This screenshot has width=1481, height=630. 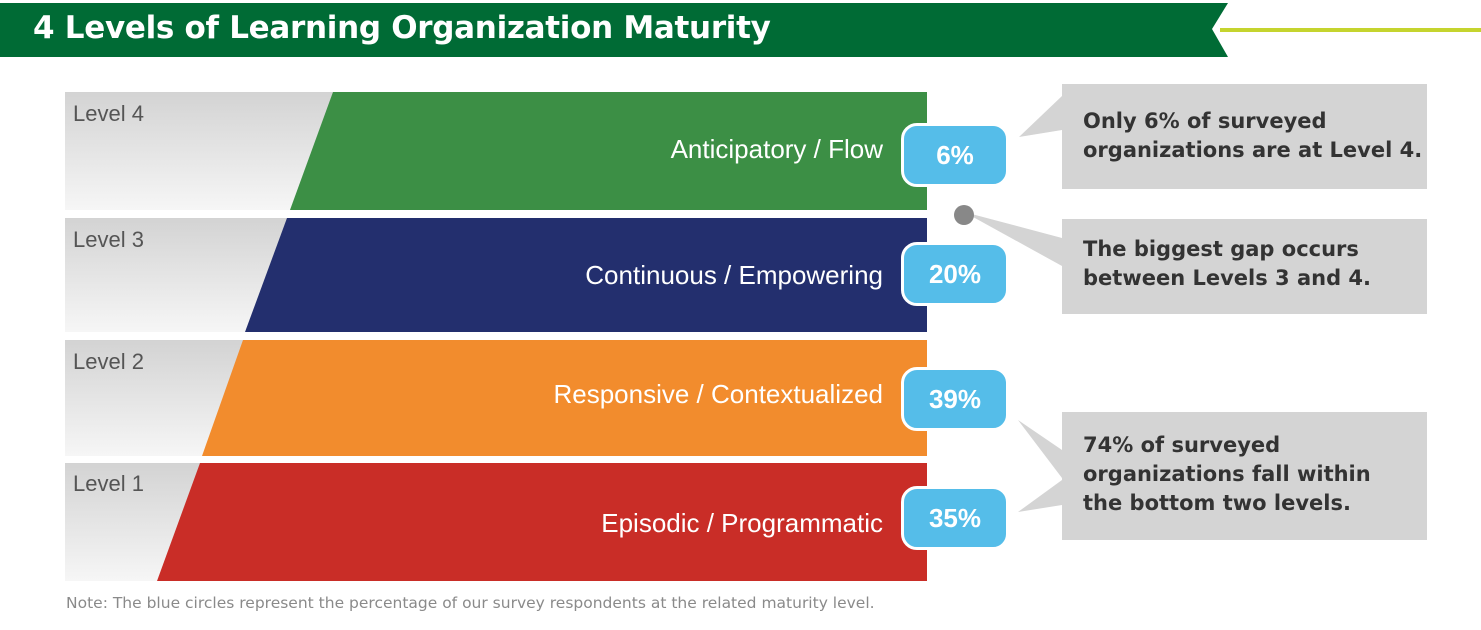 What do you see at coordinates (542, 522) in the screenshot?
I see `level-1-bar` at bounding box center [542, 522].